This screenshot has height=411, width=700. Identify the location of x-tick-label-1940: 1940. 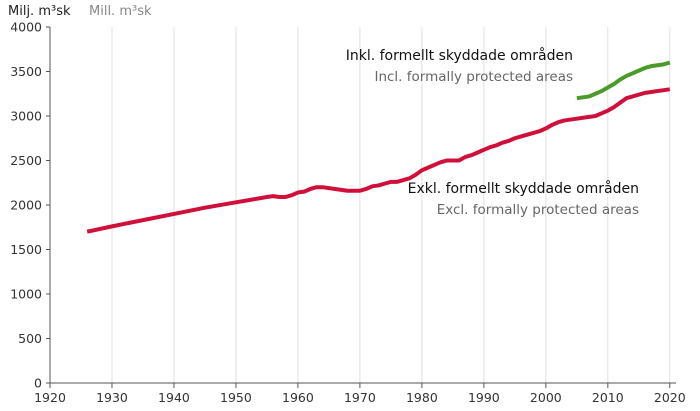
(174, 397).